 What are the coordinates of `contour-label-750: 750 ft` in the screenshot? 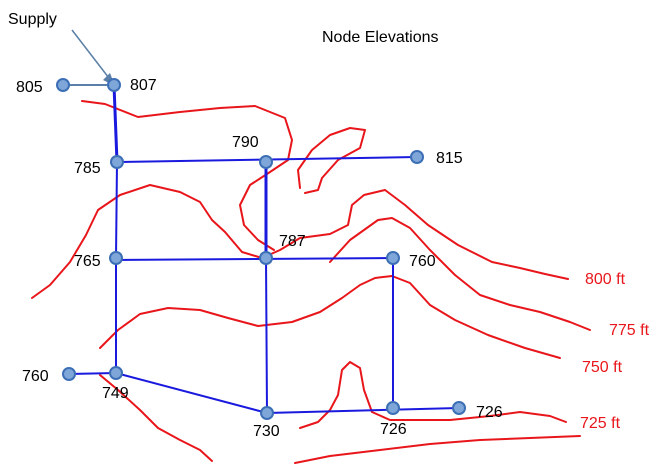 It's located at (602, 367).